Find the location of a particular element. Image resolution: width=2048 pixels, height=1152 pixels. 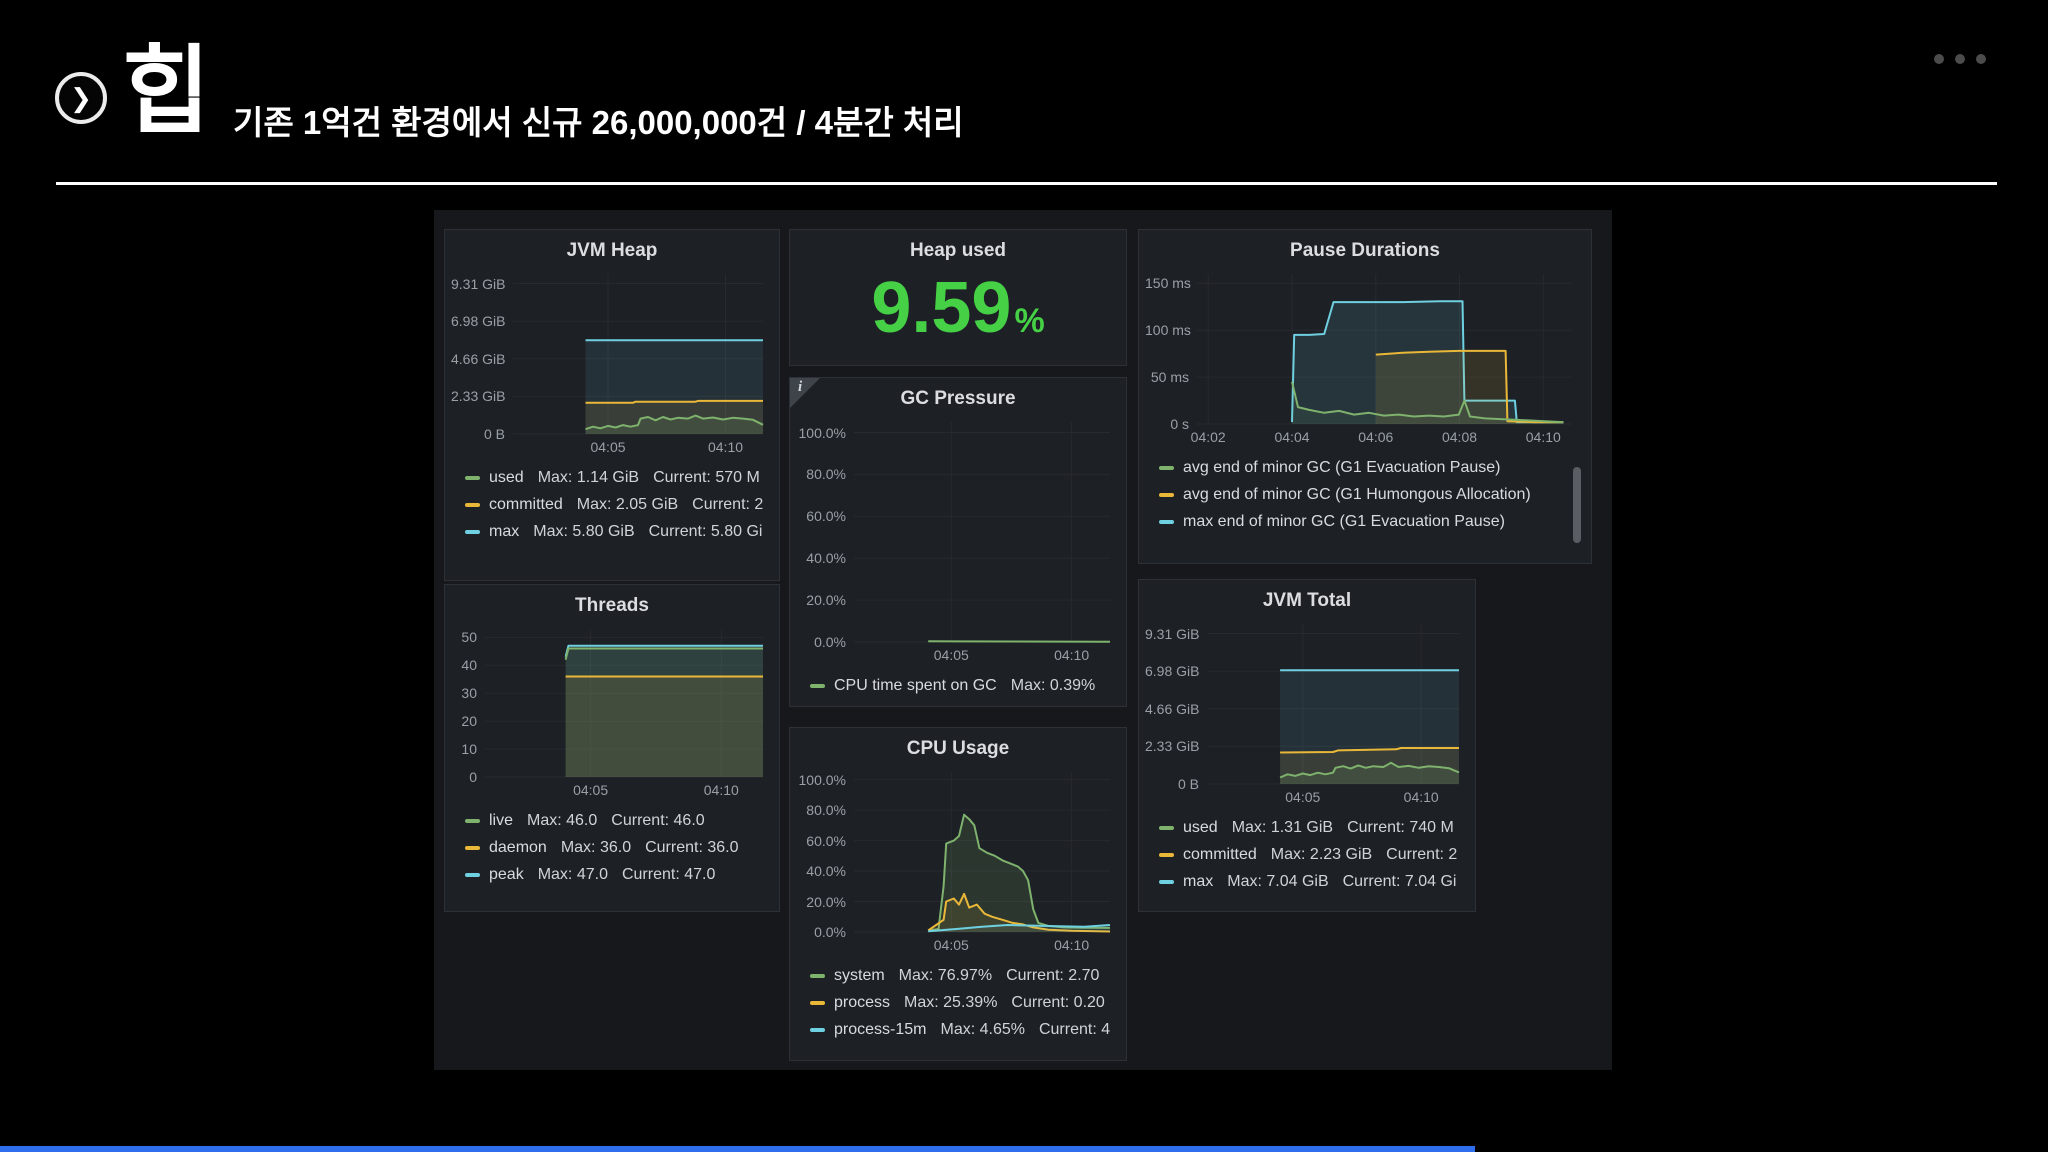

legend-item: committed Max: 2.23 GiB Current: 2 is located at coordinates (1314, 854).